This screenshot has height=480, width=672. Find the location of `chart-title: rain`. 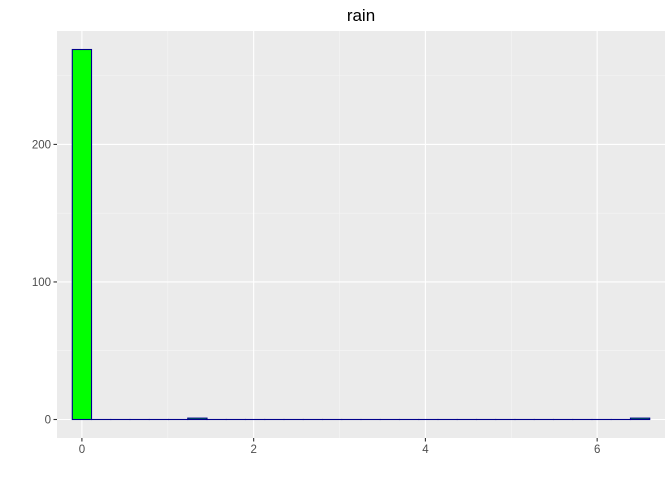

chart-title: rain is located at coordinates (361, 15).